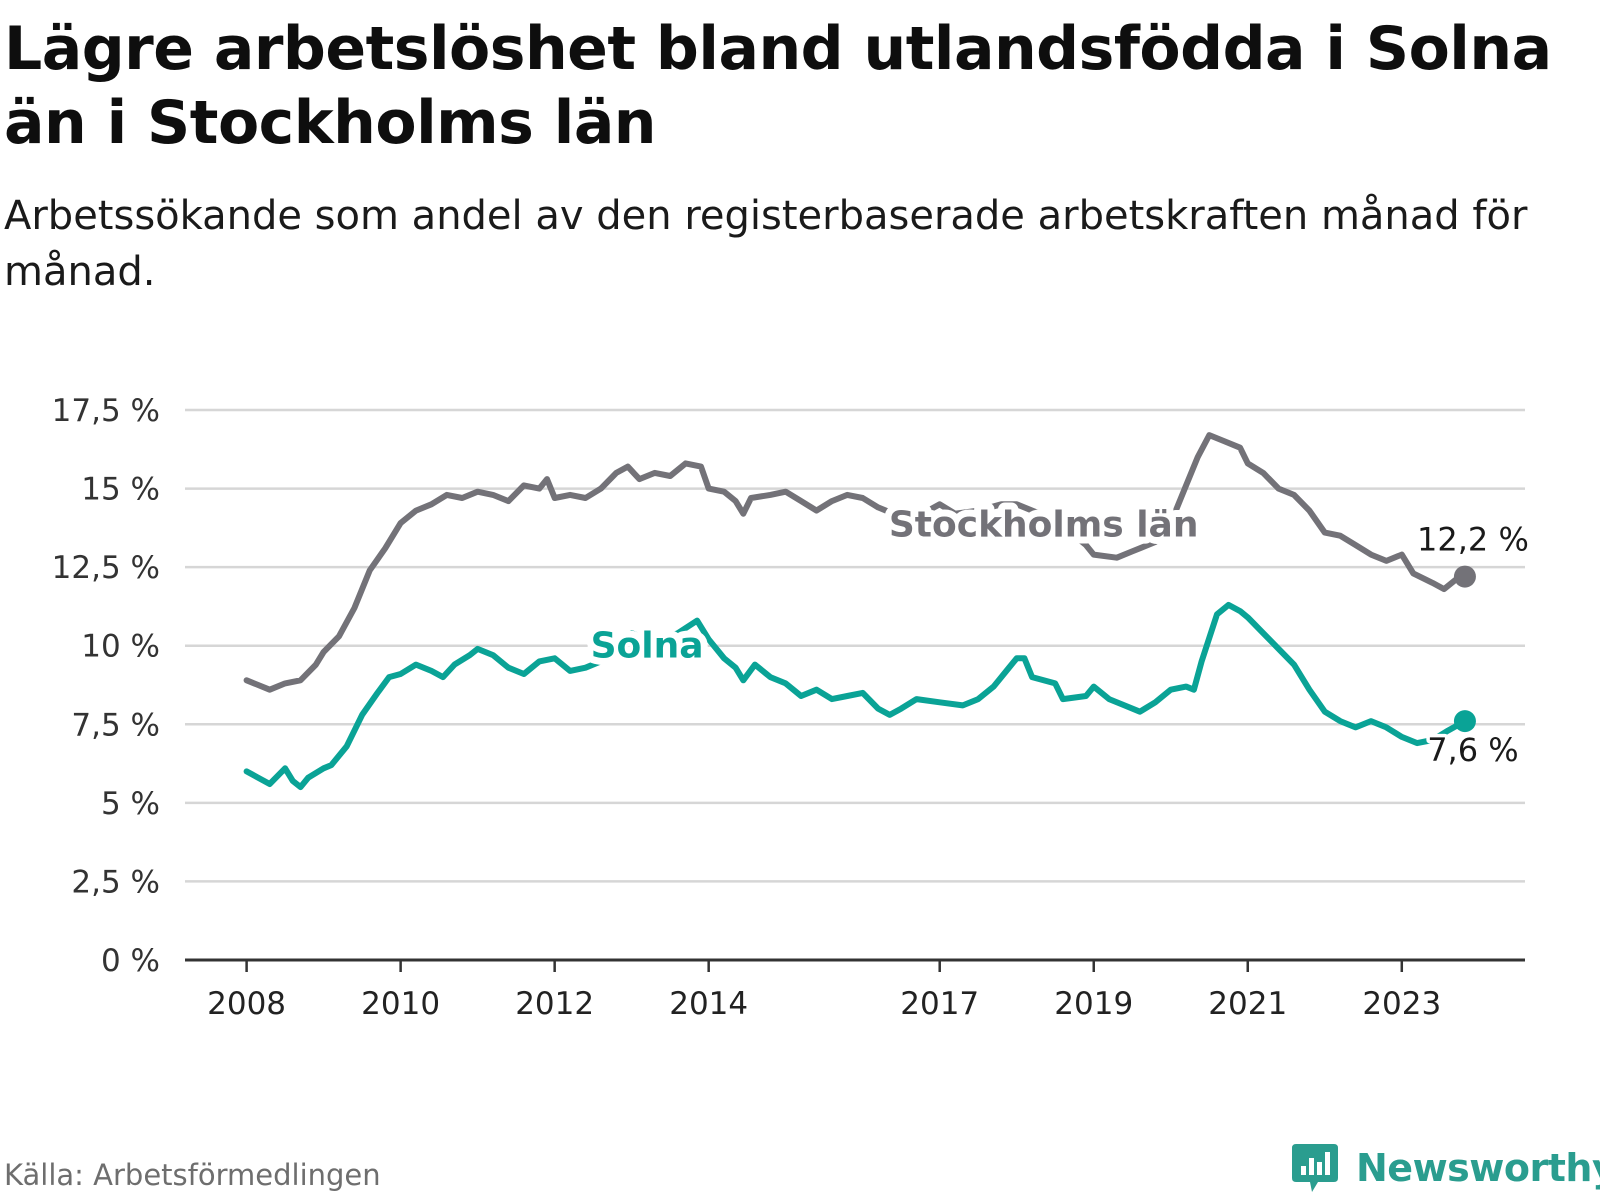  I want to click on end-value-label-solna: 7,6 %, so click(1472, 750).